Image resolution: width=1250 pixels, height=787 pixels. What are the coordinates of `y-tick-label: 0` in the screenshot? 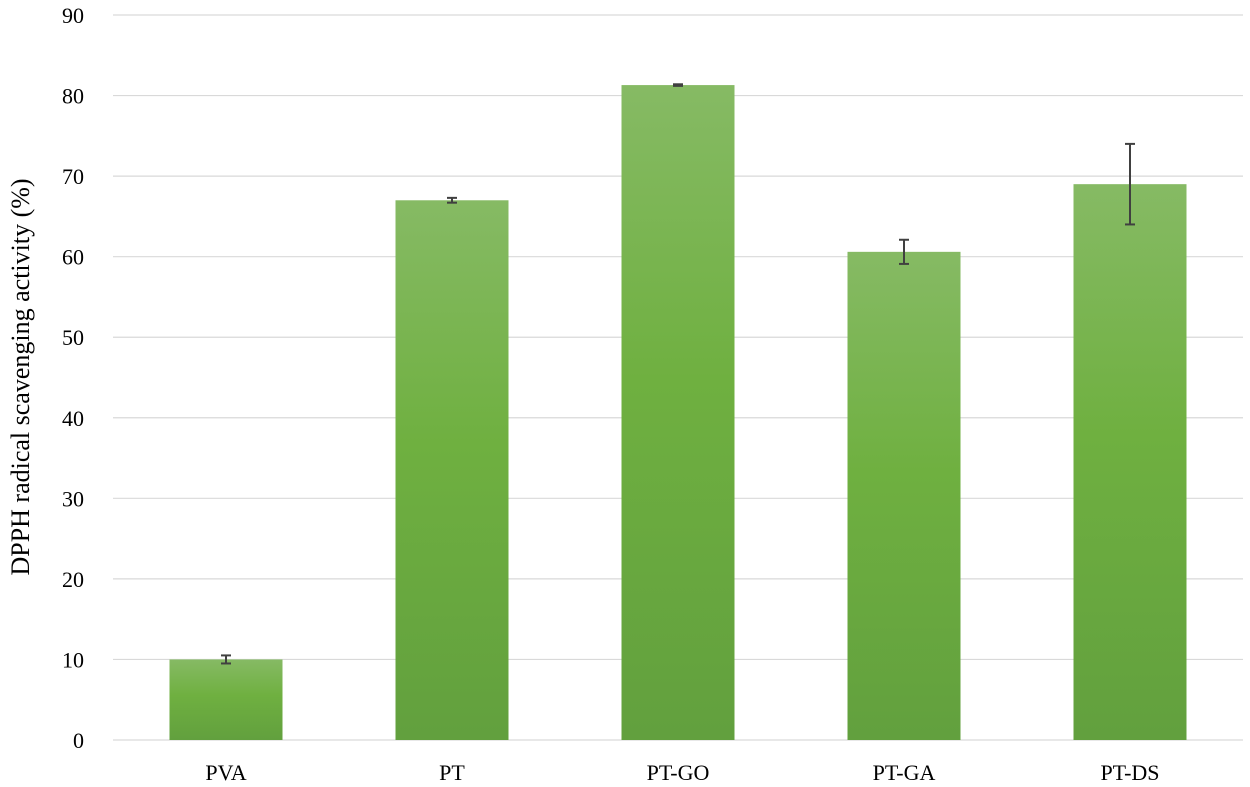 It's located at (78, 740).